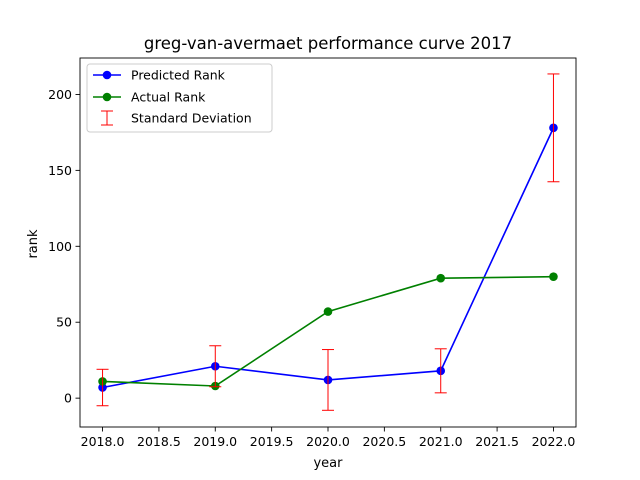 The image size is (640, 480). What do you see at coordinates (497, 441) in the screenshot?
I see `x-tick-label: 2021.5` at bounding box center [497, 441].